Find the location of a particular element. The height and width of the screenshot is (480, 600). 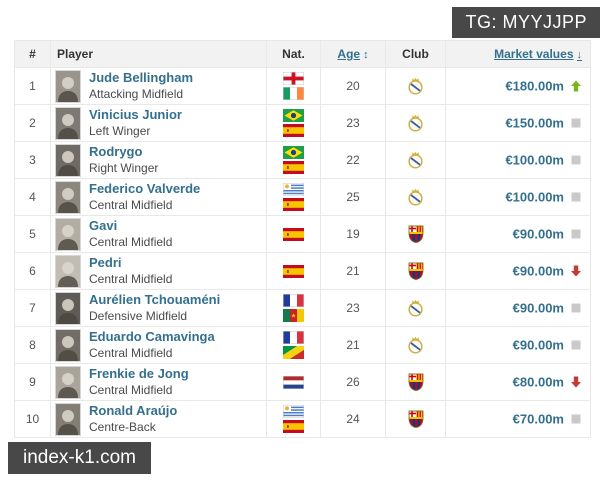

player-name-link: Jude Bellingham is located at coordinates (141, 78).